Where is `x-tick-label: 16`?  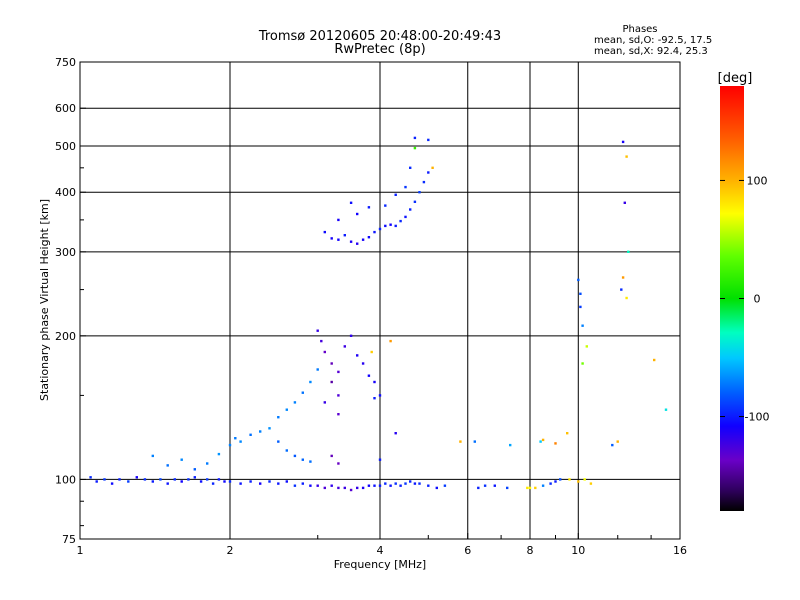
x-tick-label: 16 is located at coordinates (680, 550).